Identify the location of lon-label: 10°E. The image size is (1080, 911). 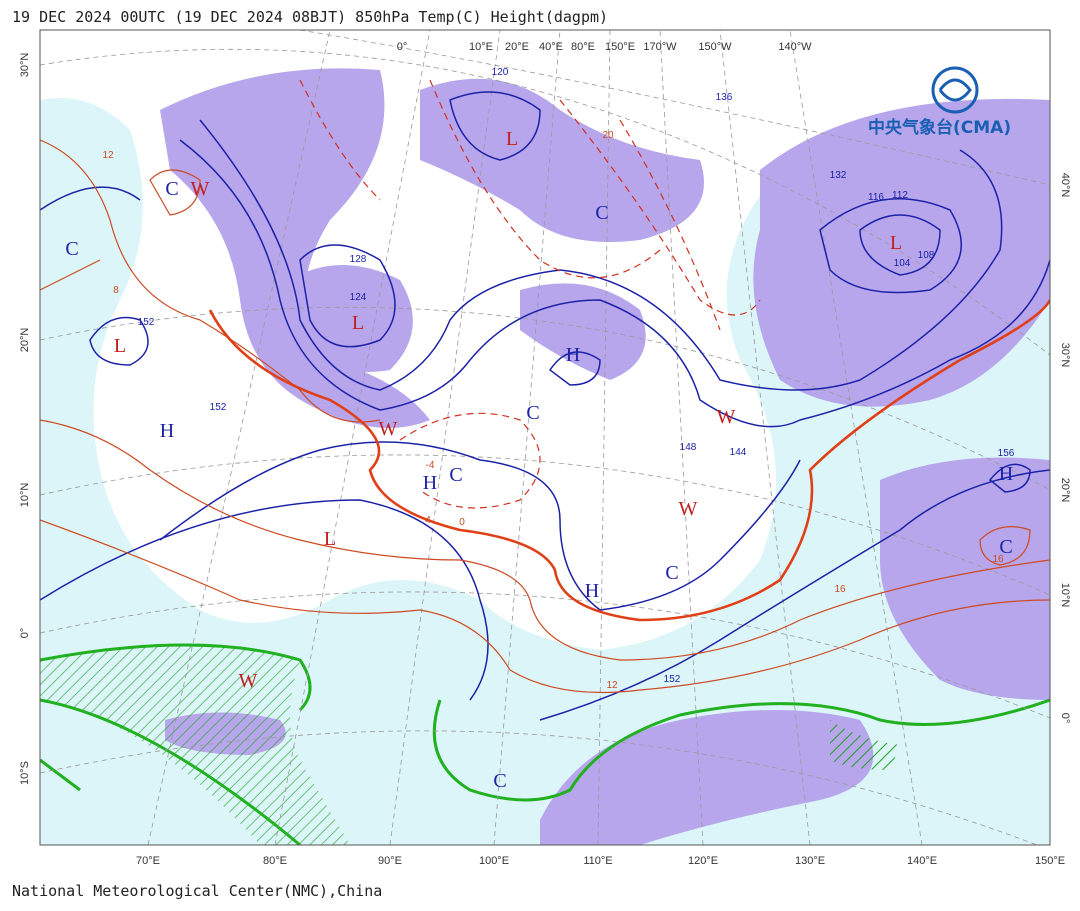
(481, 47).